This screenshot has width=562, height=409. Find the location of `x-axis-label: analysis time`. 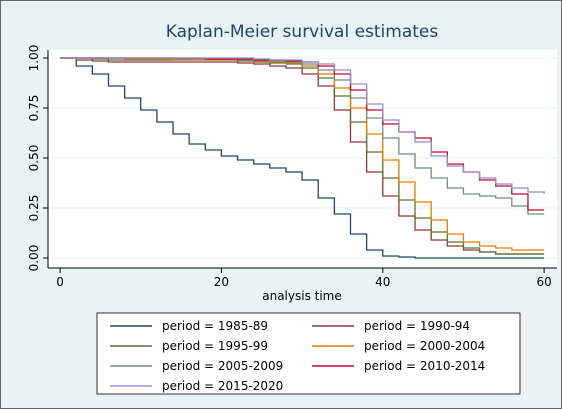

x-axis-label: analysis time is located at coordinates (302, 296).